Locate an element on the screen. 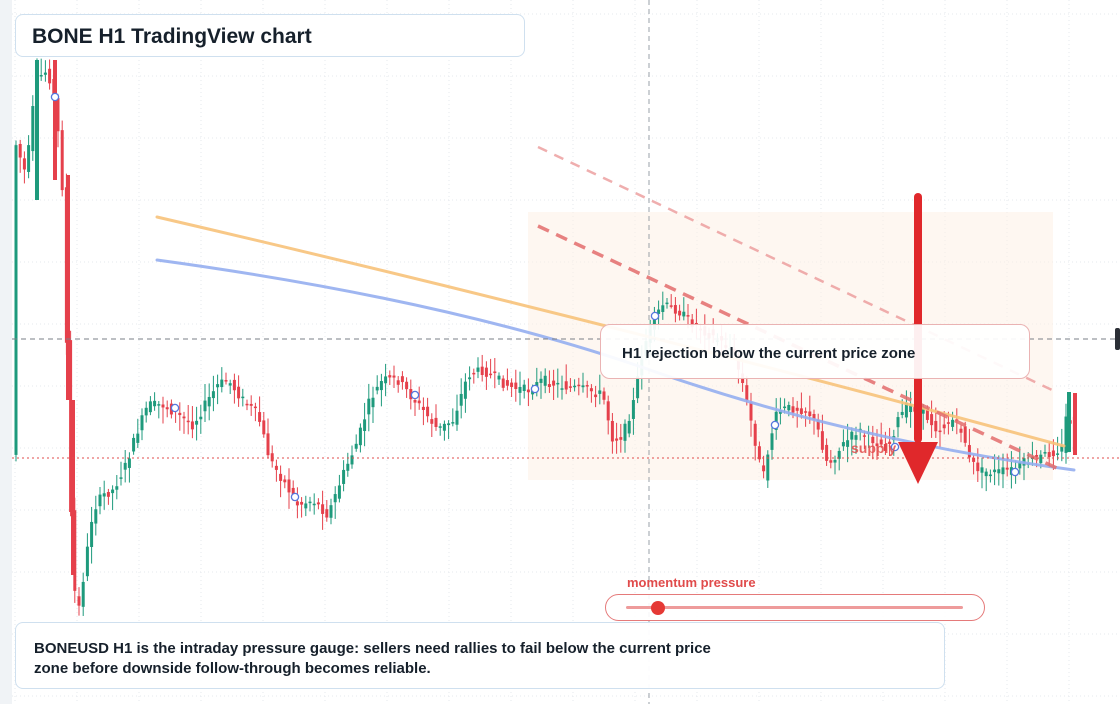 The image size is (1120, 704). title-box: BONE H1 TradingView chart is located at coordinates (270, 35).